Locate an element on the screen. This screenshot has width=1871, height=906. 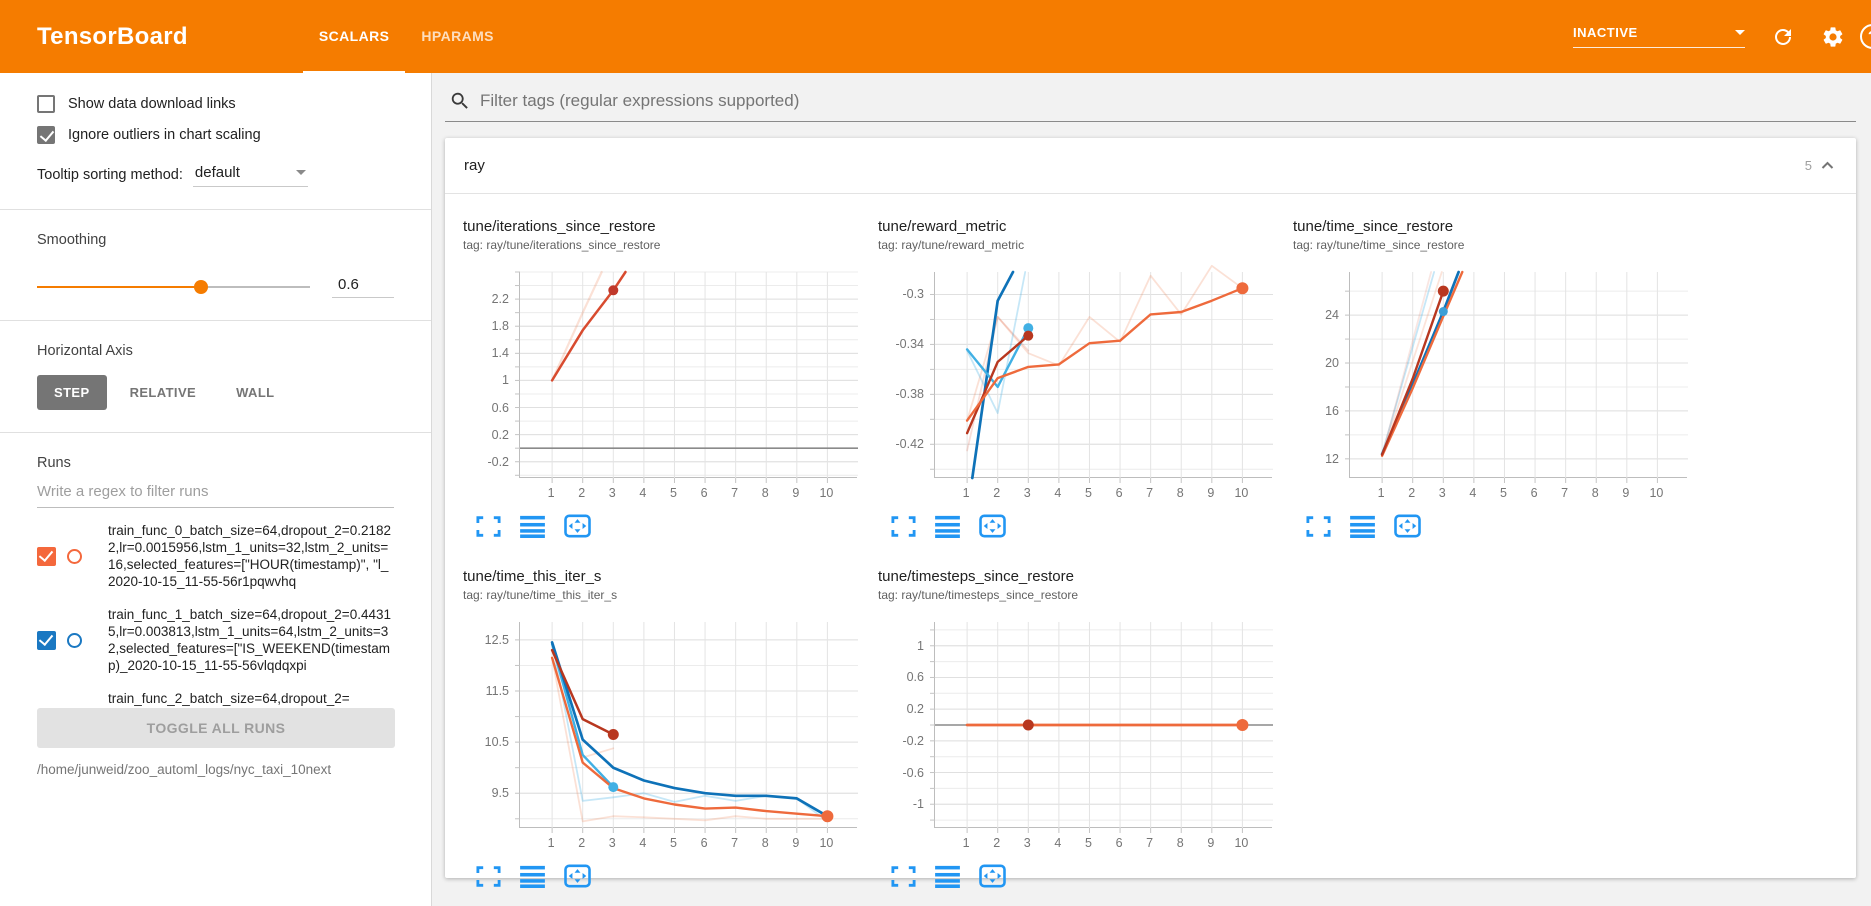
smoothing-value: 0.6 is located at coordinates (363, 287).